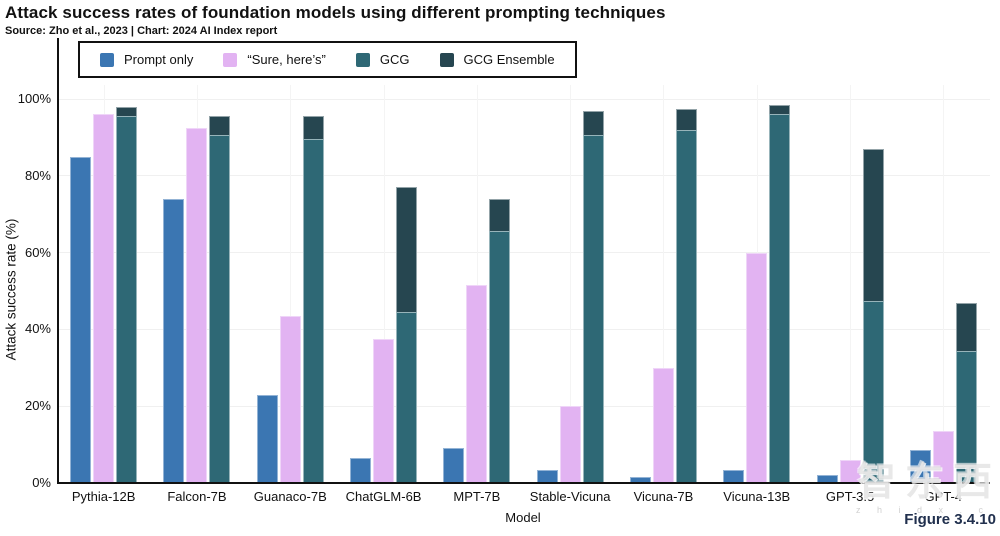  Describe the element at coordinates (570, 496) in the screenshot. I see `x-tick-label: Stable-Vicuna` at that location.